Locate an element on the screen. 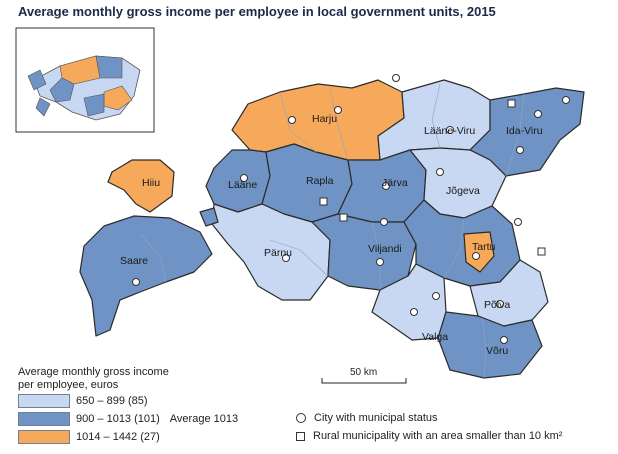 The height and width of the screenshot is (454, 618). legend-label-mid: 900 – 1013 (101) is located at coordinates (118, 419).